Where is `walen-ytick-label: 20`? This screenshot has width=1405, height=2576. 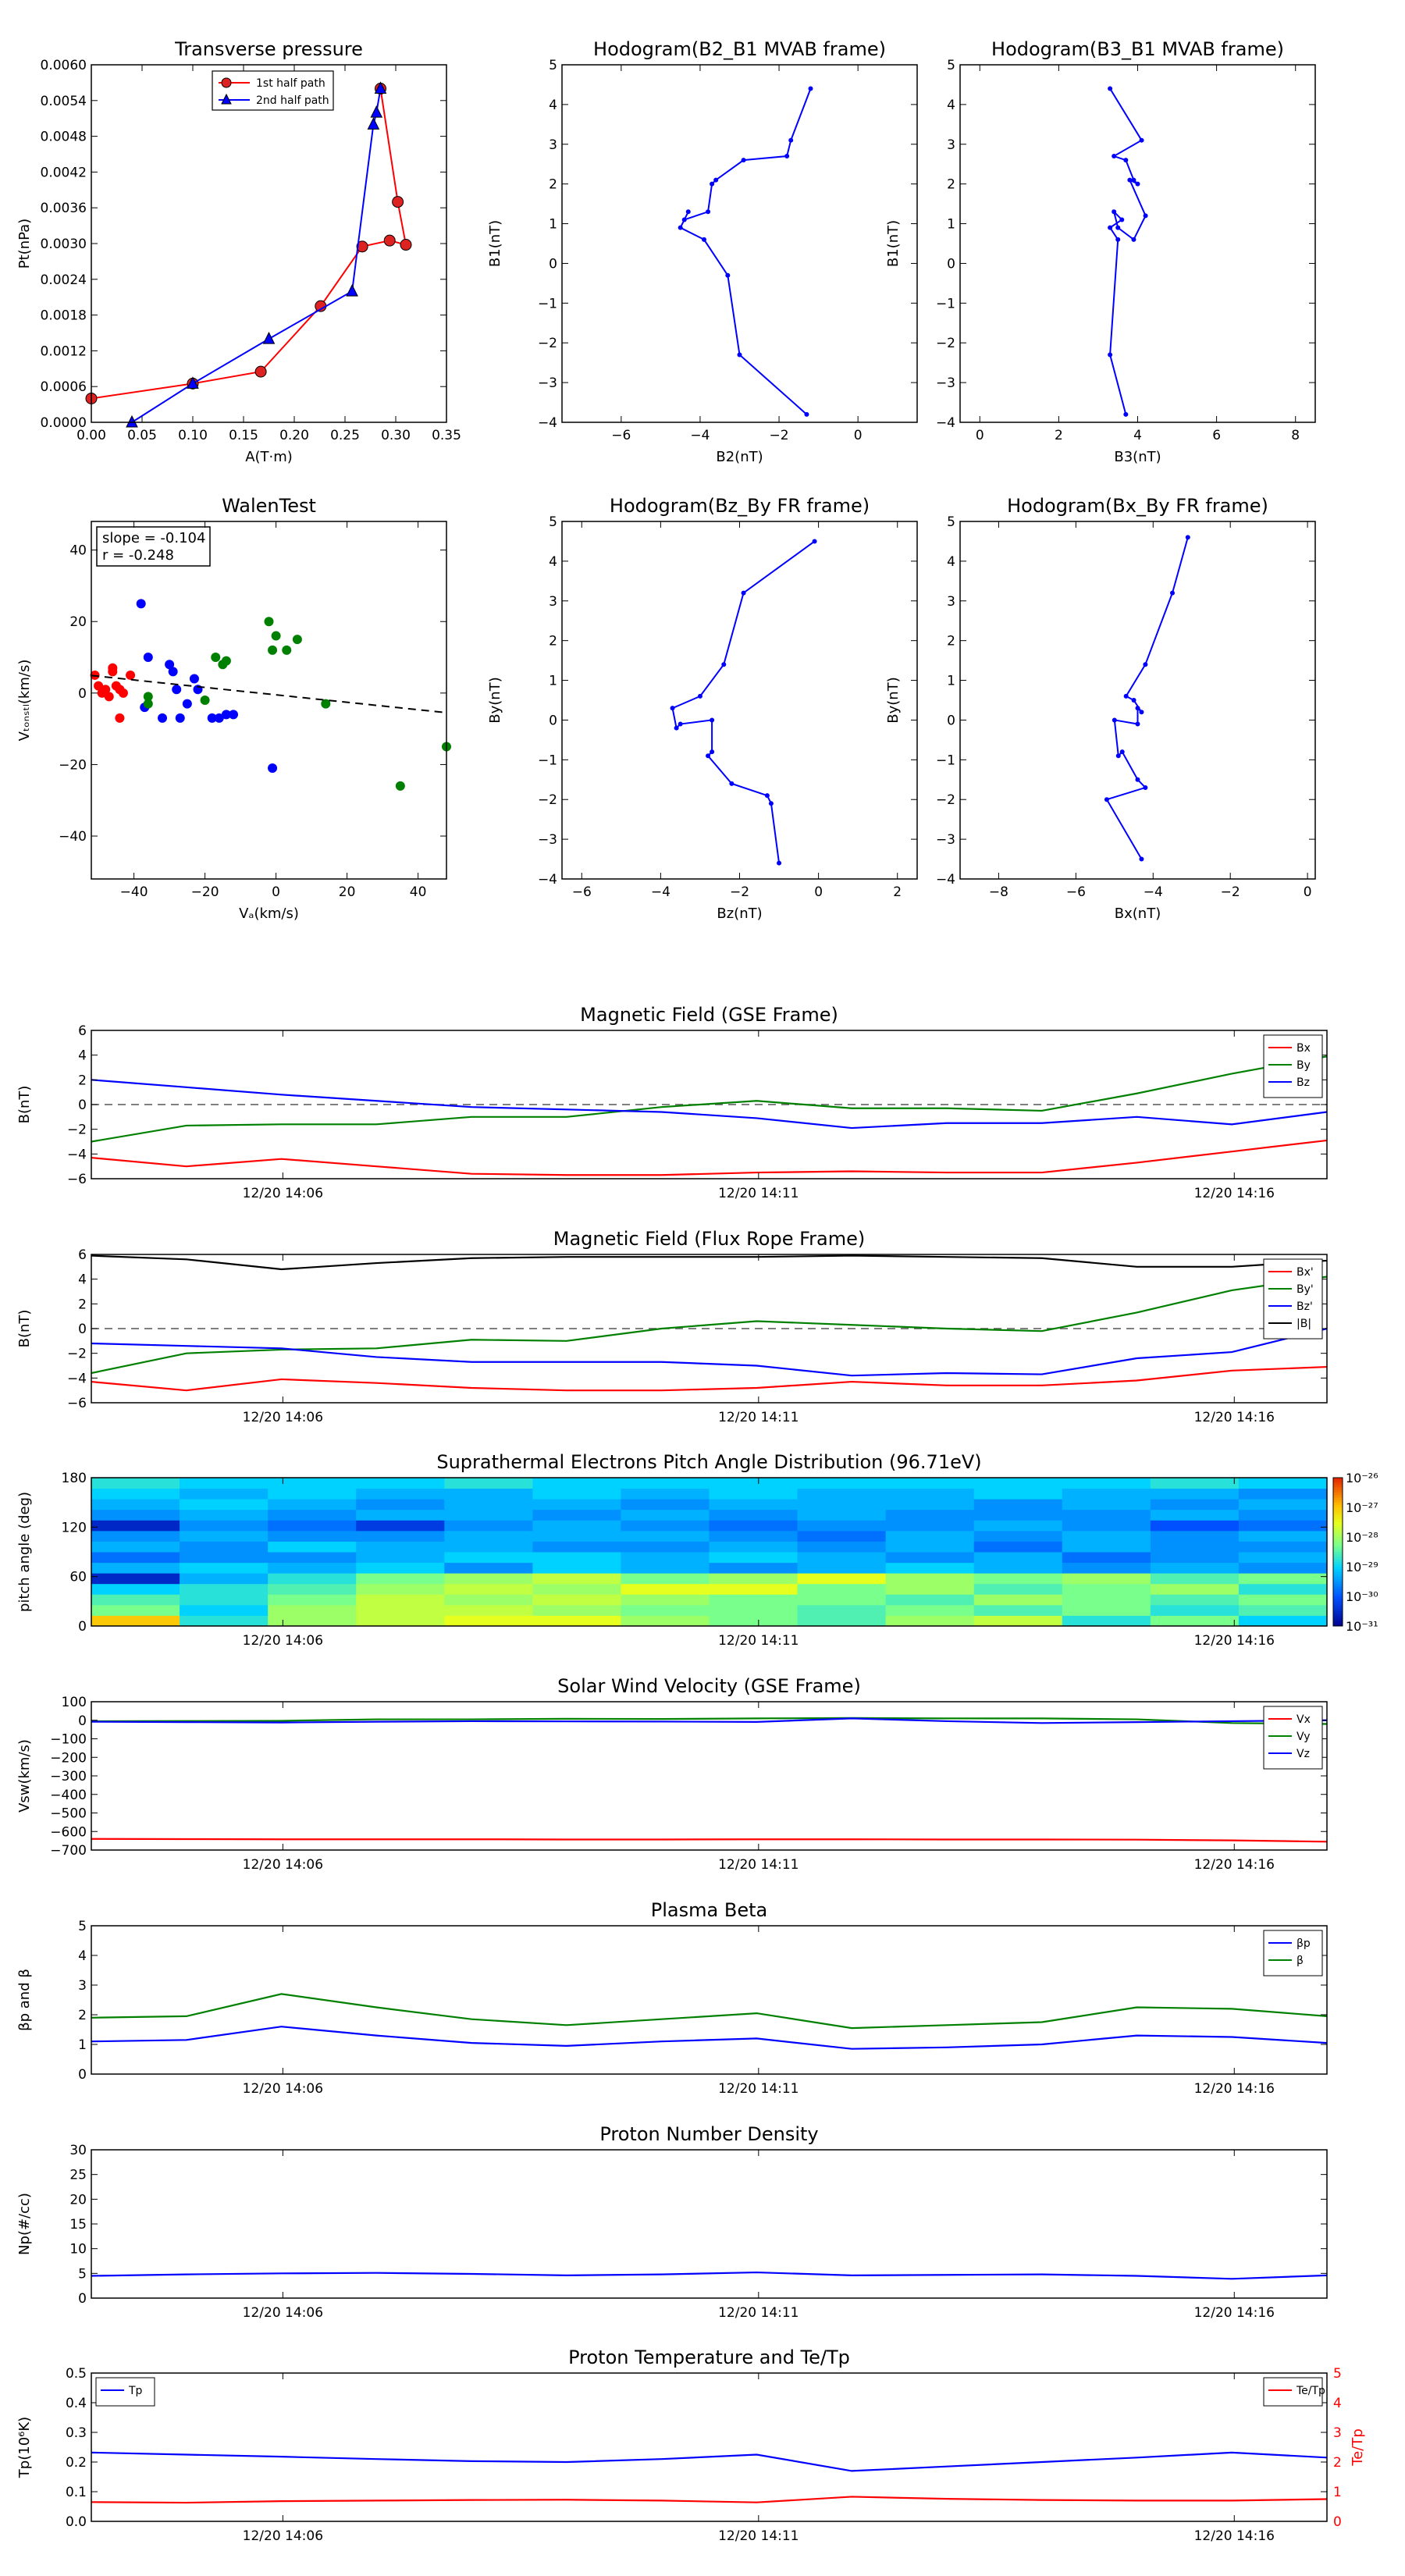
walen-ytick-label: 20 is located at coordinates (78, 622).